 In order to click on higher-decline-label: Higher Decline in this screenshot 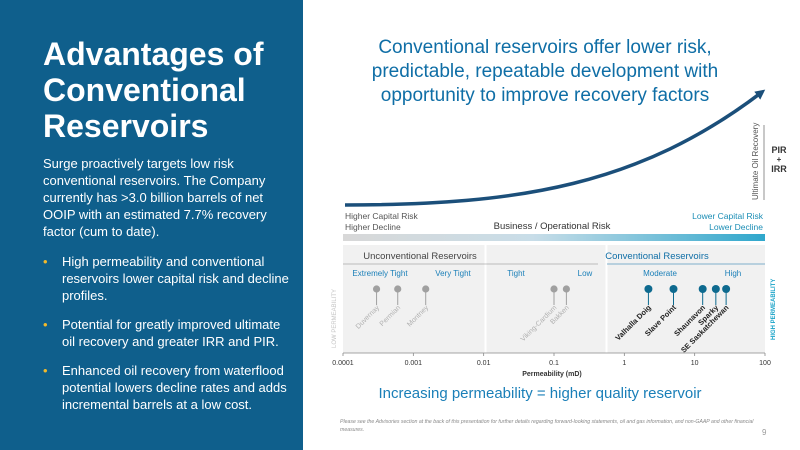, I will do `click(373, 227)`.